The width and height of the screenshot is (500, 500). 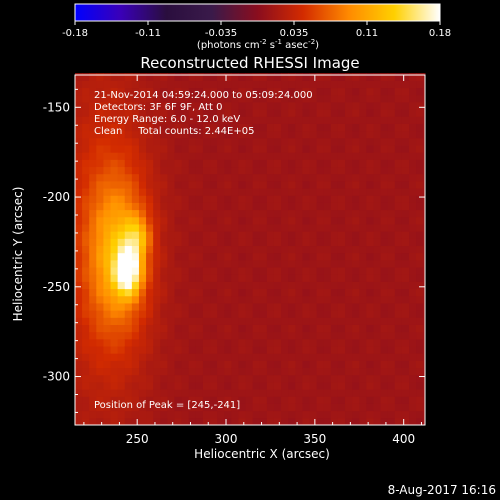 What do you see at coordinates (367, 33) in the screenshot?
I see `colorbar-tick-label: 0.11` at bounding box center [367, 33].